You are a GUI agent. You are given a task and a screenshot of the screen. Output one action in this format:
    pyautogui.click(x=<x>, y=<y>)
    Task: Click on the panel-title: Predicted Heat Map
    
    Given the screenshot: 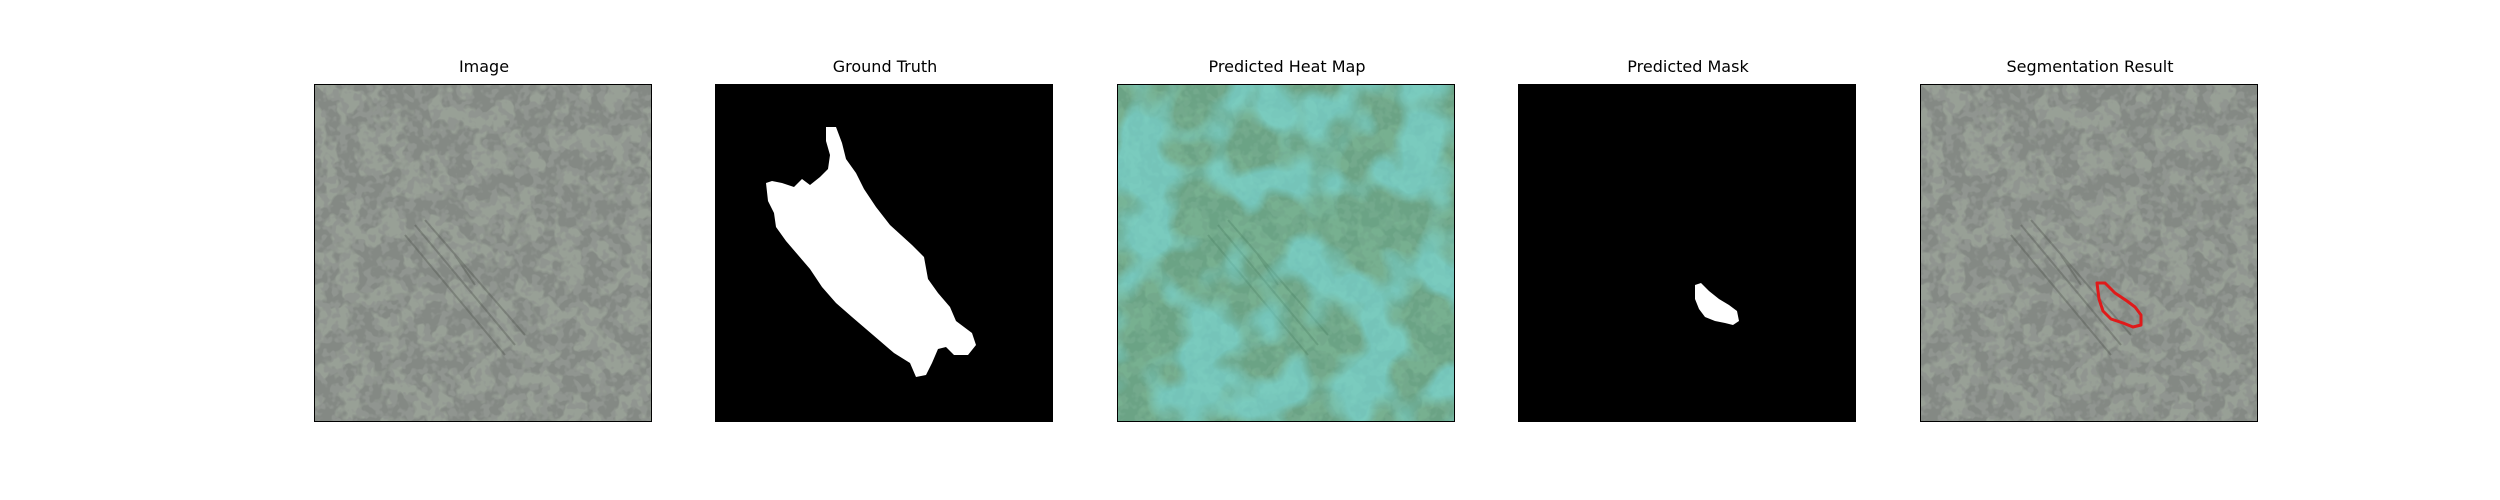 What is the action you would take?
    pyautogui.click(x=1287, y=66)
    